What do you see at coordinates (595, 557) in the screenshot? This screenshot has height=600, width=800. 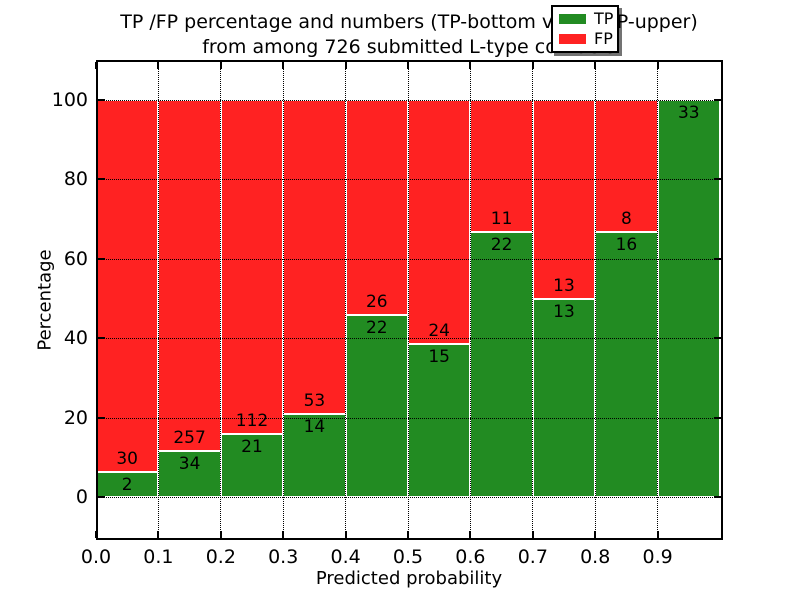 I see `x-tick-label: 0.8` at bounding box center [595, 557].